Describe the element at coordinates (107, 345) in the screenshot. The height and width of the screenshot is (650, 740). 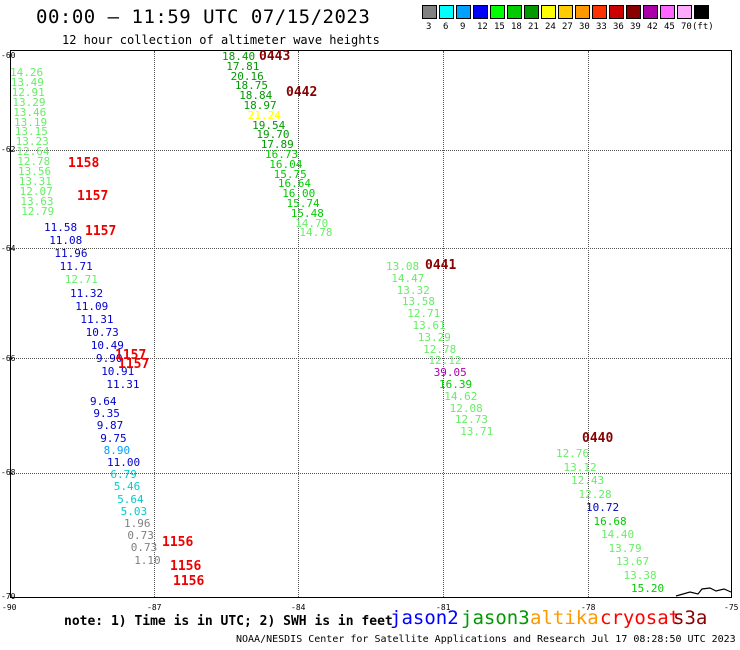
I see `wave-height-value: 10.49` at that location.